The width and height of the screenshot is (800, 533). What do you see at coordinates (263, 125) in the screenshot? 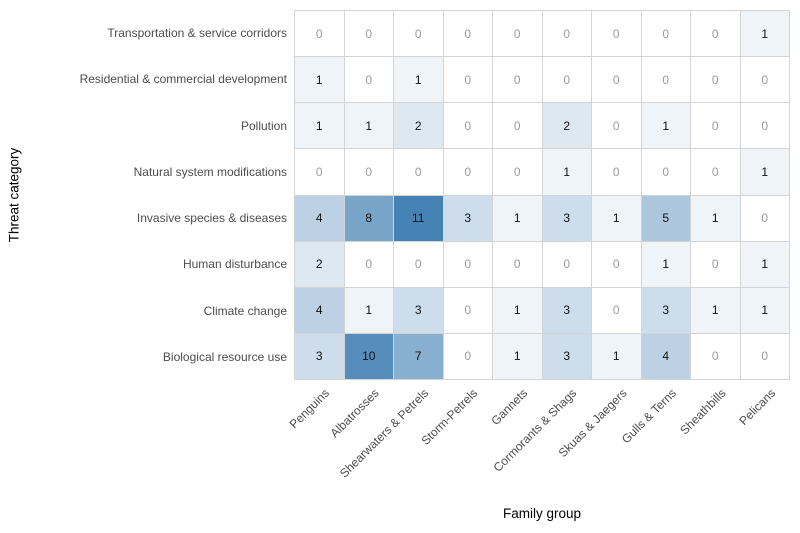
I see `y-tick-label: Pollution` at bounding box center [263, 125].